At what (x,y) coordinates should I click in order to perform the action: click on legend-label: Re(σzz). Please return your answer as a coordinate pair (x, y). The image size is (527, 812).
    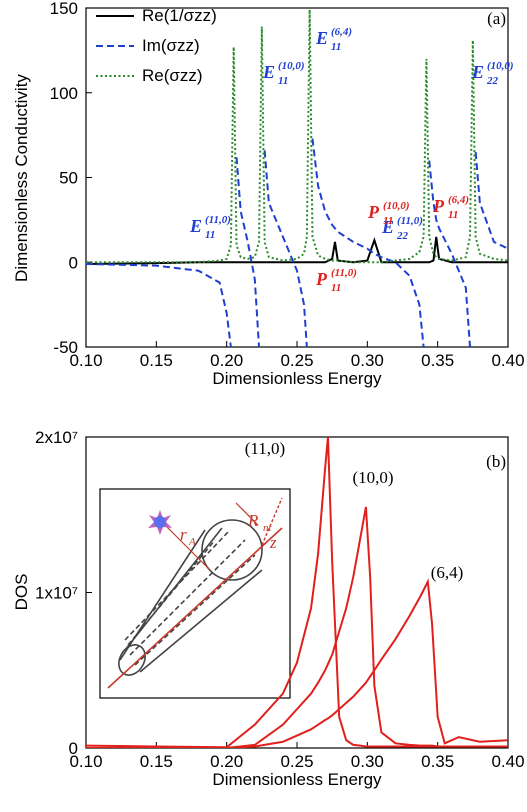
    Looking at the image, I should click on (172, 75).